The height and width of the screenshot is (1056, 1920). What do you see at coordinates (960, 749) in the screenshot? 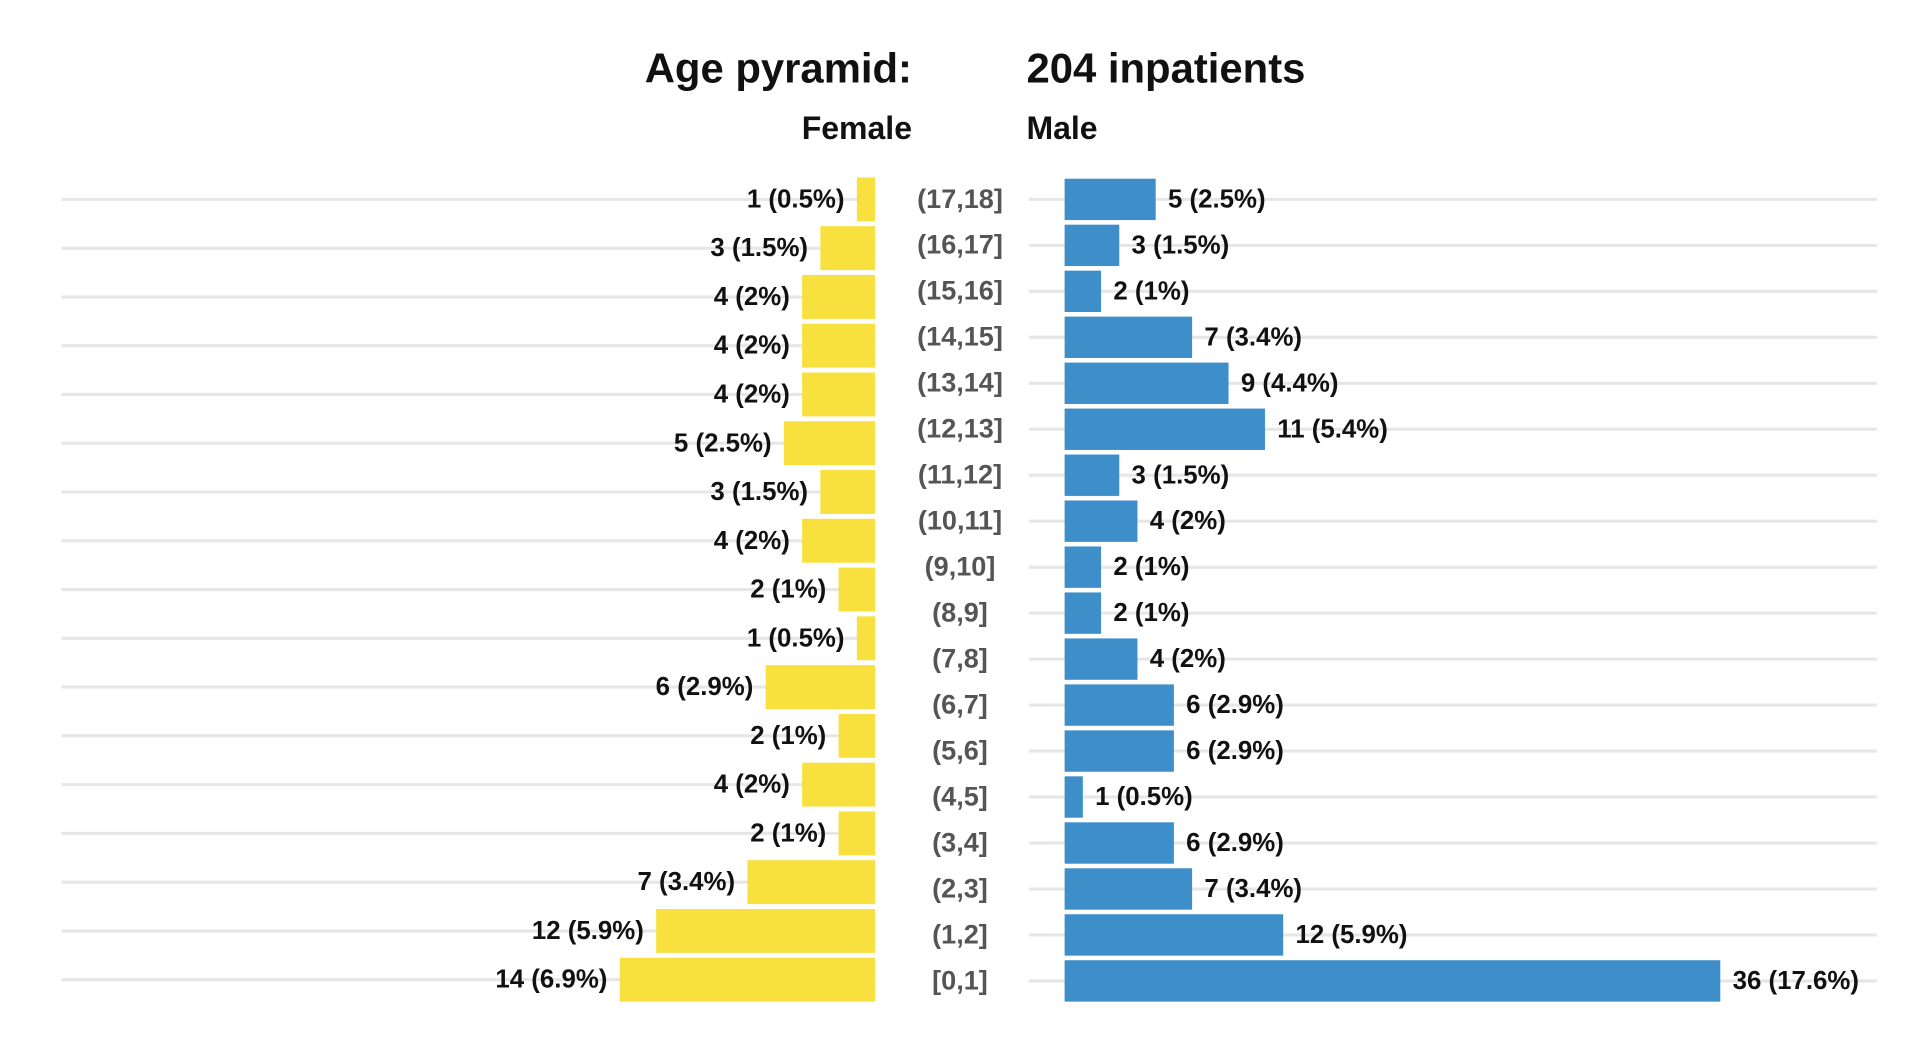
I see `category-label: (5,6]` at bounding box center [960, 749].